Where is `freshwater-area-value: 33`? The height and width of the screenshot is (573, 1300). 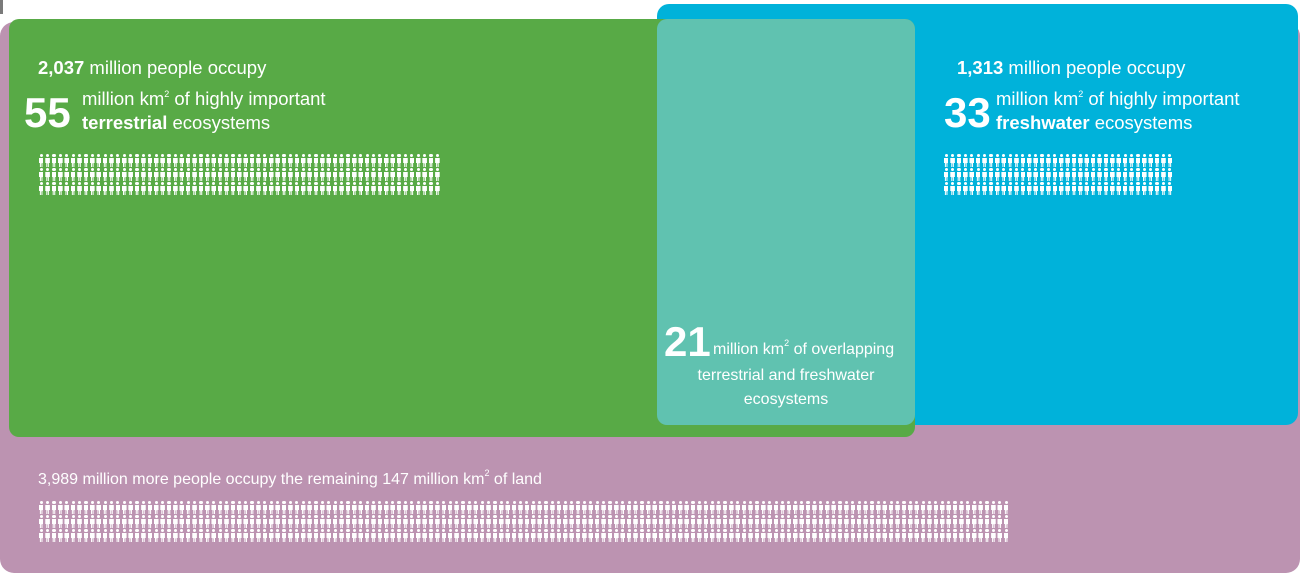
freshwater-area-value: 33 is located at coordinates (967, 112).